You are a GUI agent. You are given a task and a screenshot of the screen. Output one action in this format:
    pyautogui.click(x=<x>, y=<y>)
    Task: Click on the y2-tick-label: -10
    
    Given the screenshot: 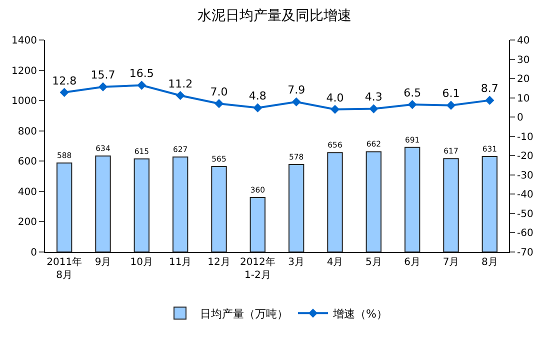 What is the action you would take?
    pyautogui.click(x=525, y=137)
    